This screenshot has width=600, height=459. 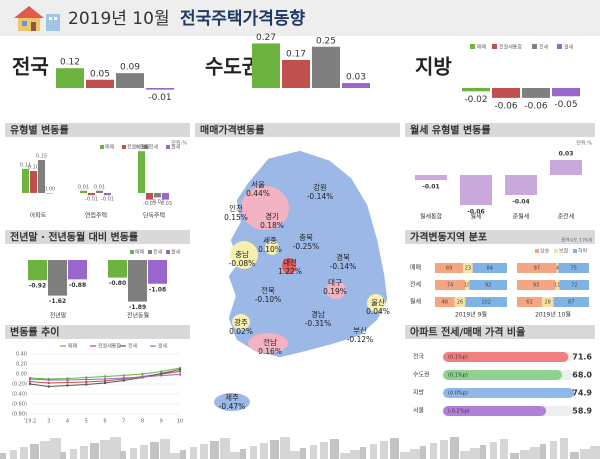 What do you see at coordinates (343, 257) in the screenshot?
I see `region-name: 경북` at bounding box center [343, 257].